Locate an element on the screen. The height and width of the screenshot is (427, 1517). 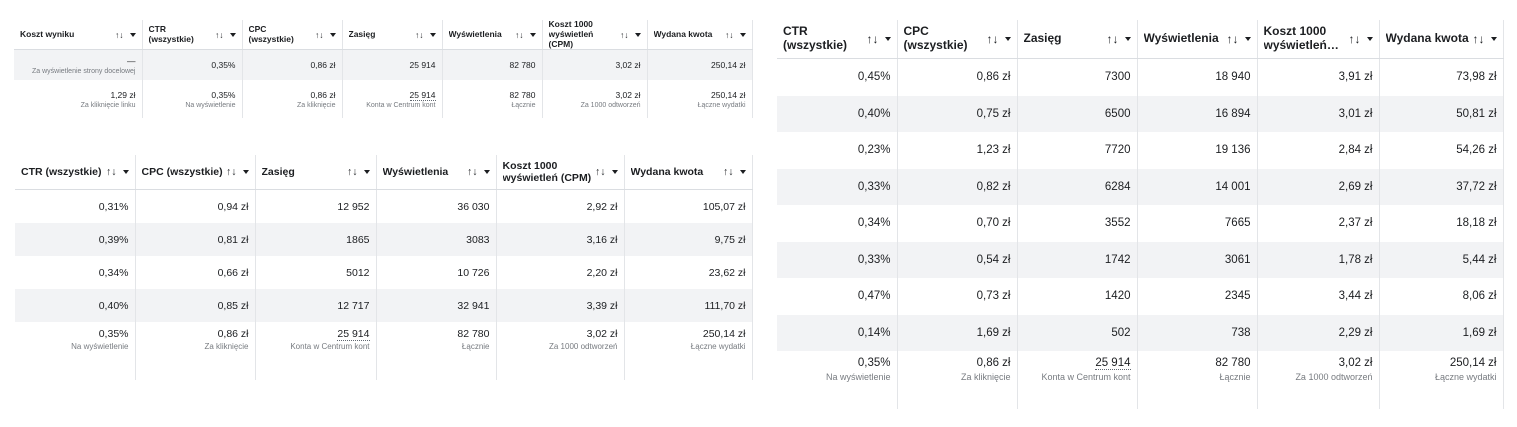
column-header-content: Koszt 1000 wyświetleń (CPM) ↑↓ is located at coordinates (560, 172).